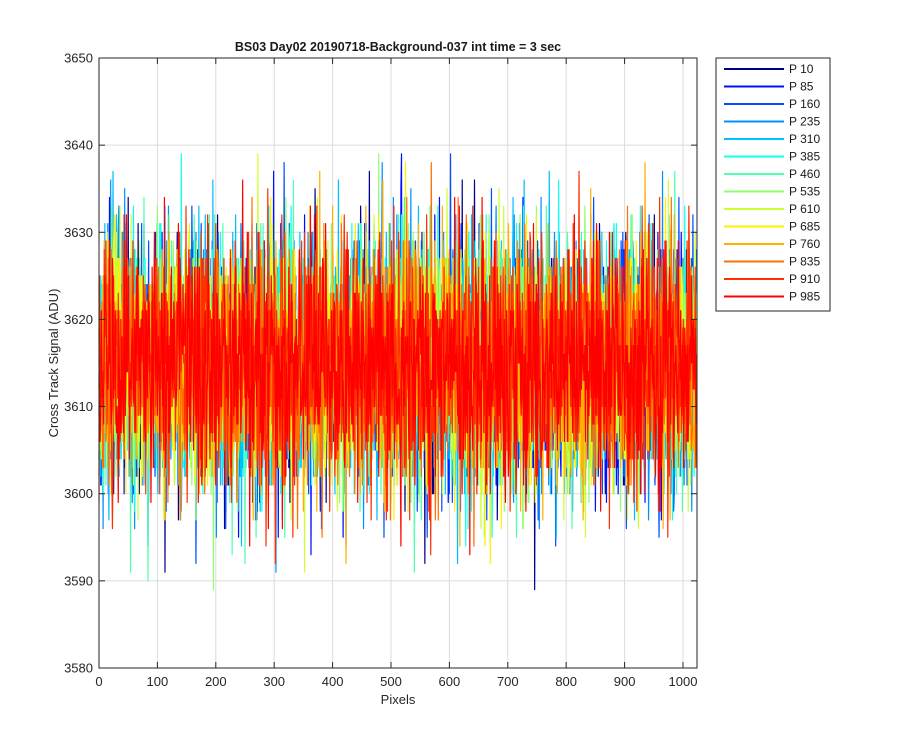 This screenshot has height=750, width=900. What do you see at coordinates (98, 681) in the screenshot?
I see `x-tick-label-0: 0` at bounding box center [98, 681].